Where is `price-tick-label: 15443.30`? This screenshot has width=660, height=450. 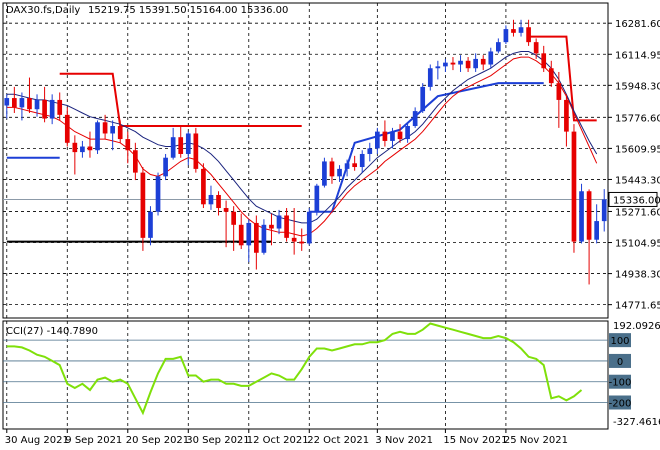
price-tick-label: 15443.30 is located at coordinates (637, 180).